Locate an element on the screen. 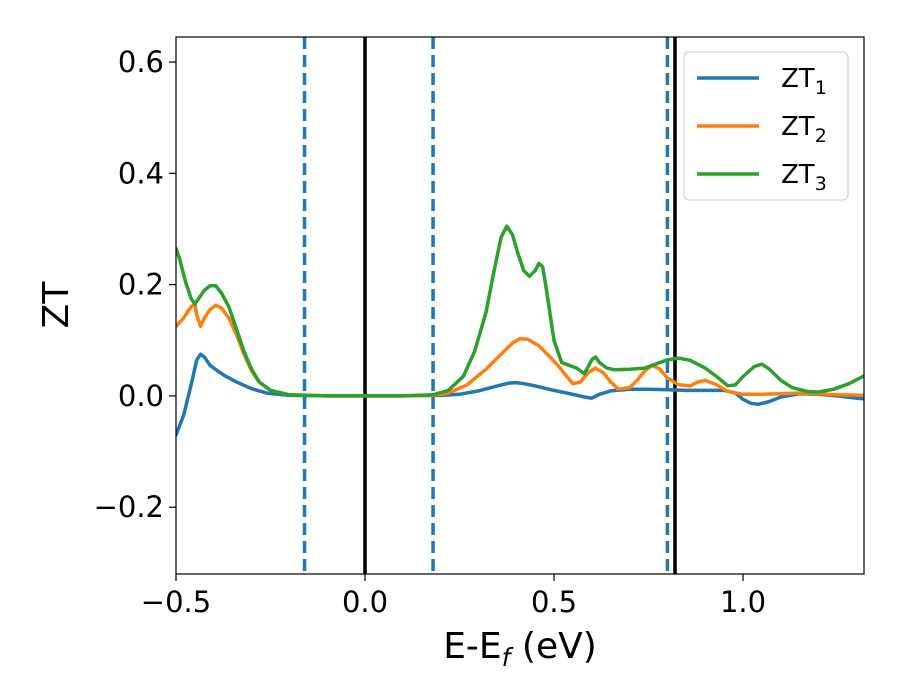  x-tick-label: 0.5 is located at coordinates (554, 602).